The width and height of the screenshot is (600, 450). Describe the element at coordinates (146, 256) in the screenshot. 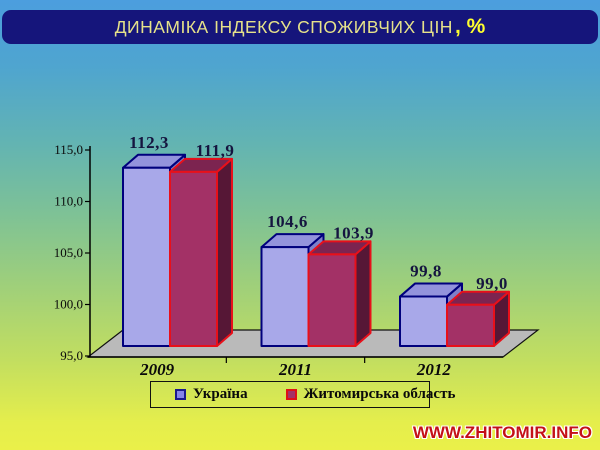

I see `bar-ukraine-2009-front` at that location.